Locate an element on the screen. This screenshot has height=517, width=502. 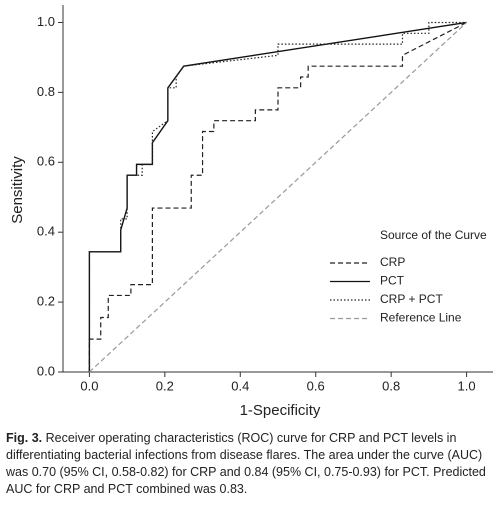
x-tick-label: 0.8 is located at coordinates (391, 385).